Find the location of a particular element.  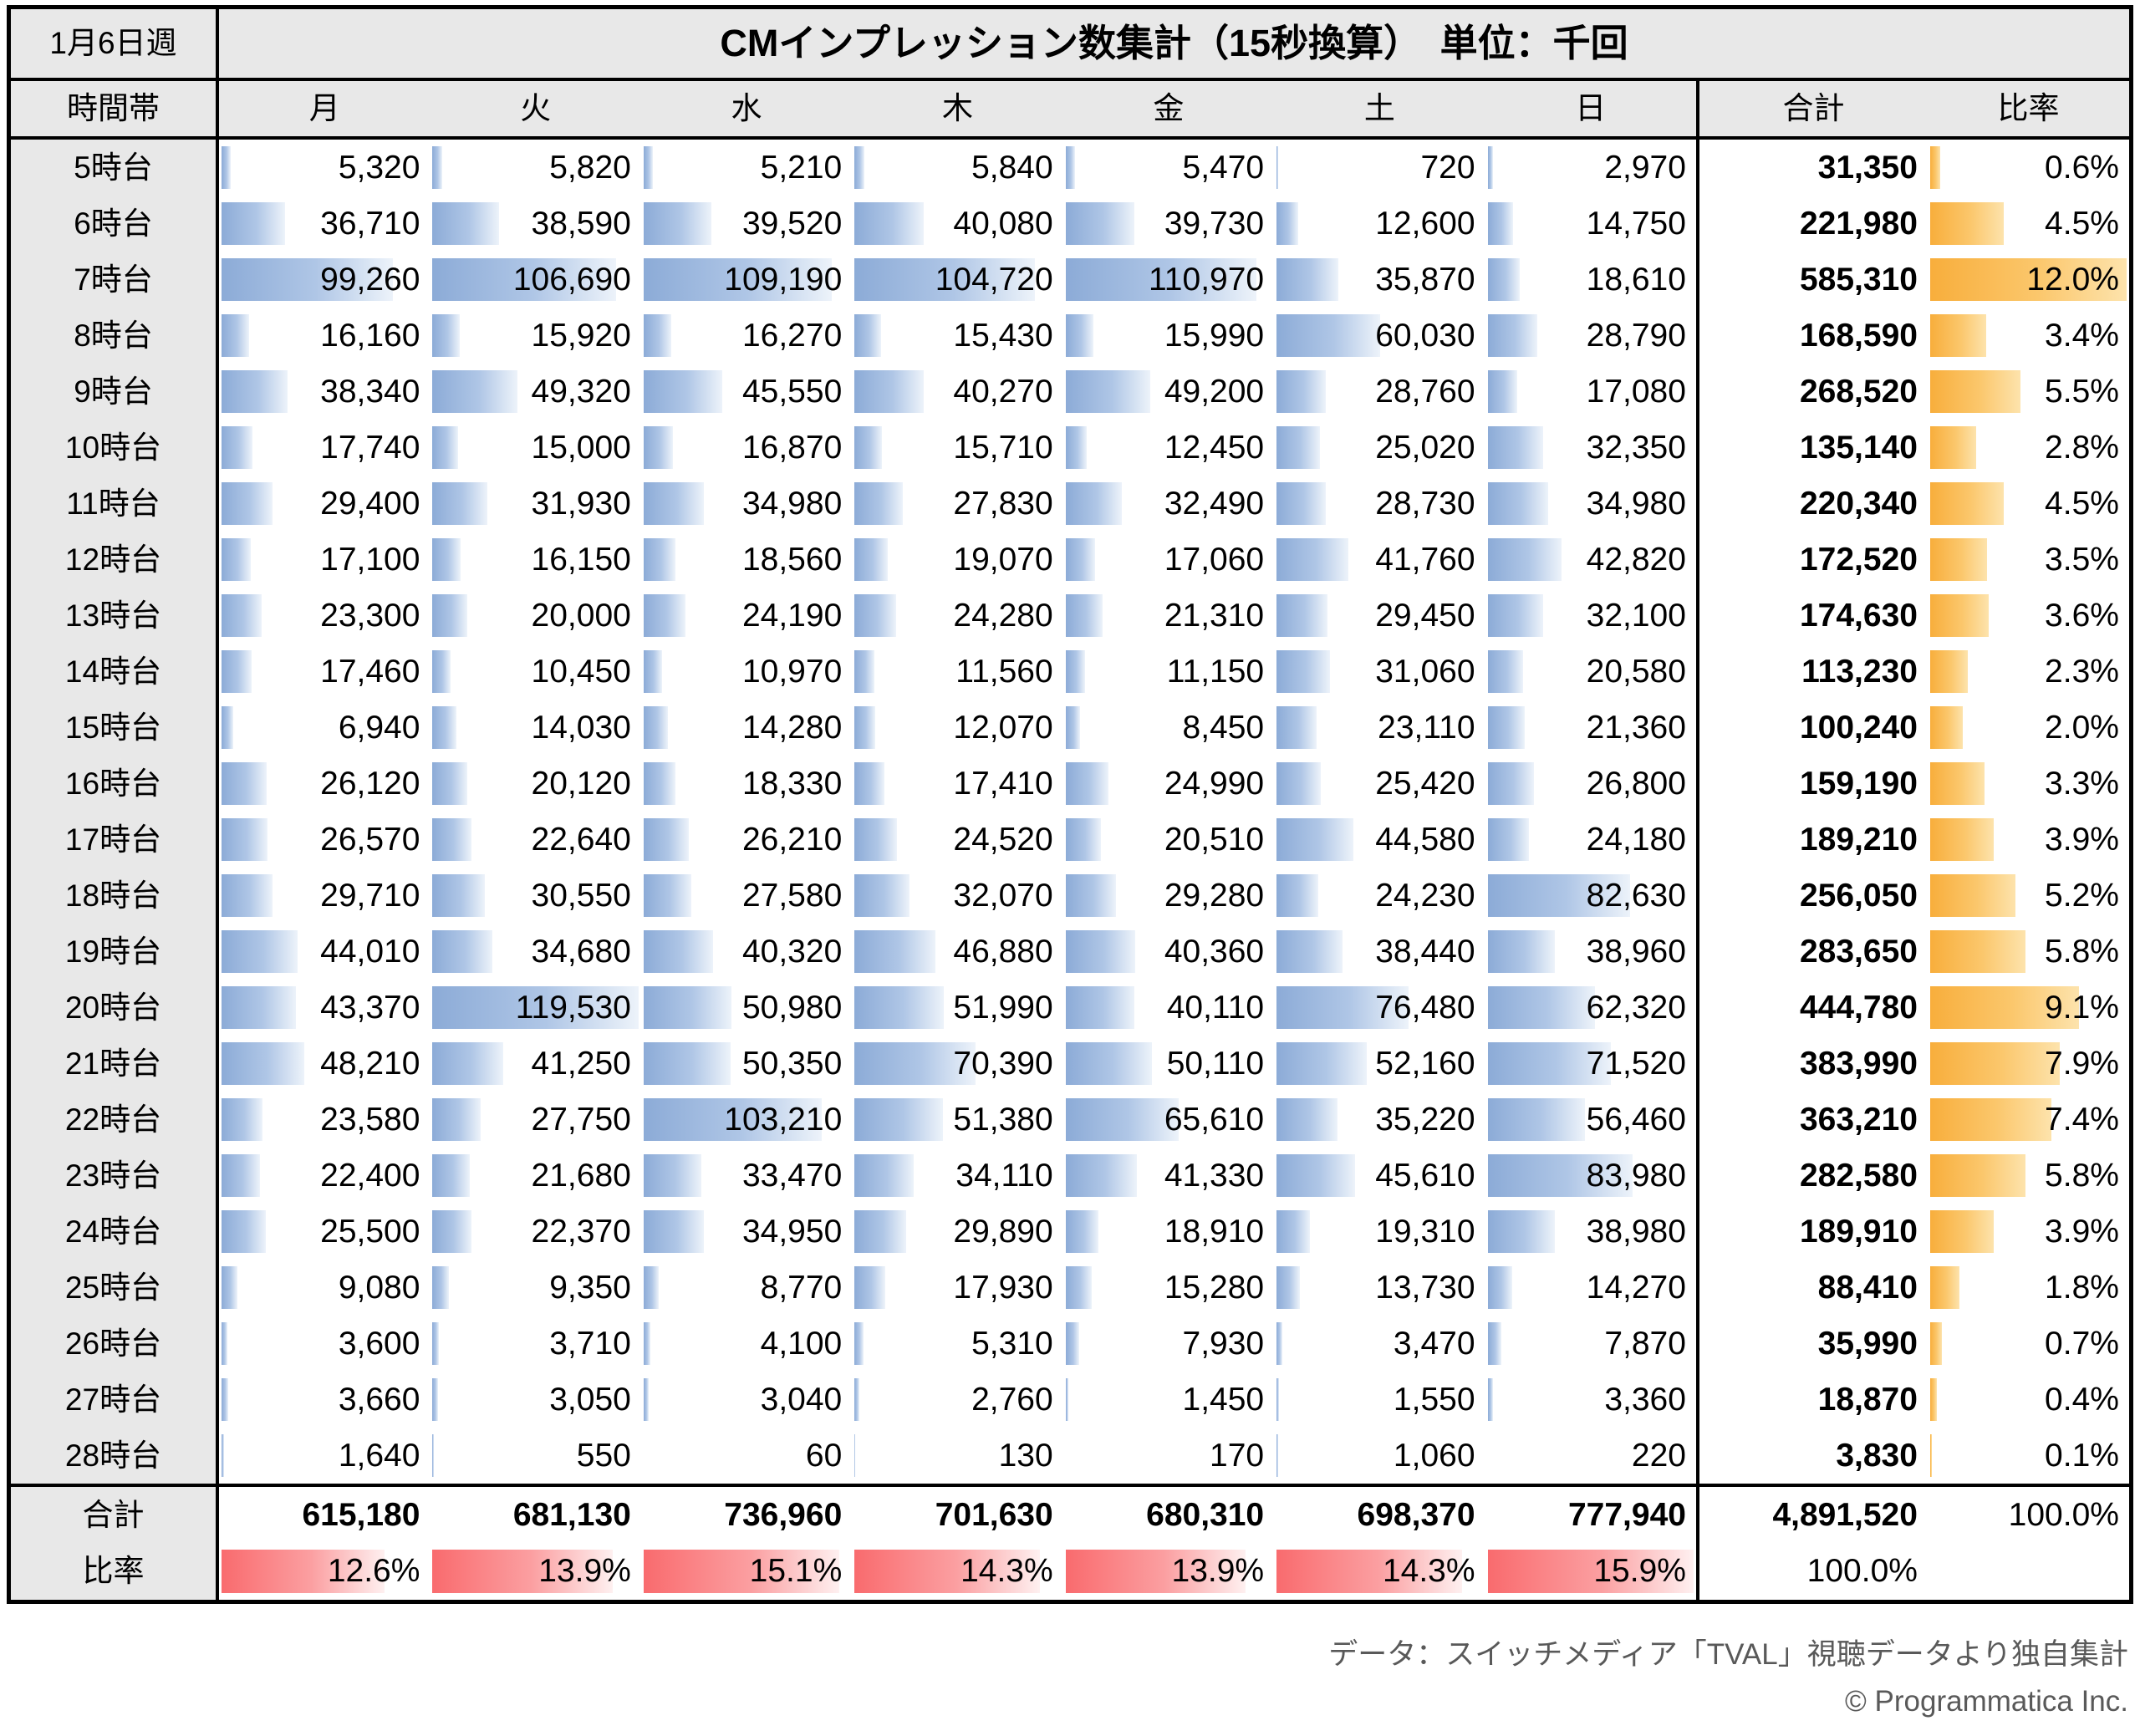

column-ratio-value: 15.9% is located at coordinates (1639, 1571).